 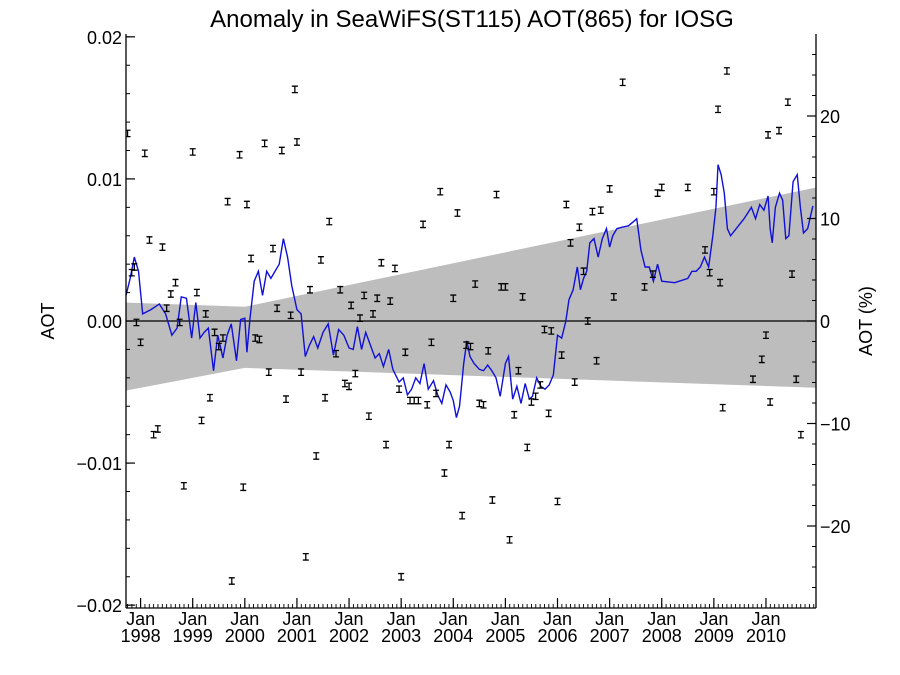 What do you see at coordinates (835, 527) in the screenshot?
I see `y2-tick-label-4: −20` at bounding box center [835, 527].